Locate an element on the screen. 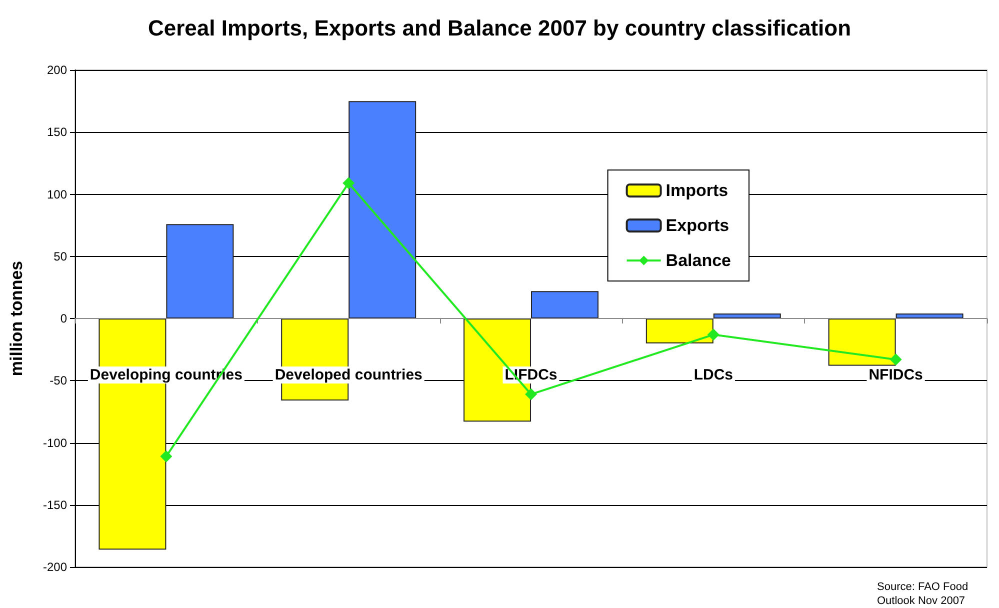  x-tick-label: NFIDCs is located at coordinates (895, 375).